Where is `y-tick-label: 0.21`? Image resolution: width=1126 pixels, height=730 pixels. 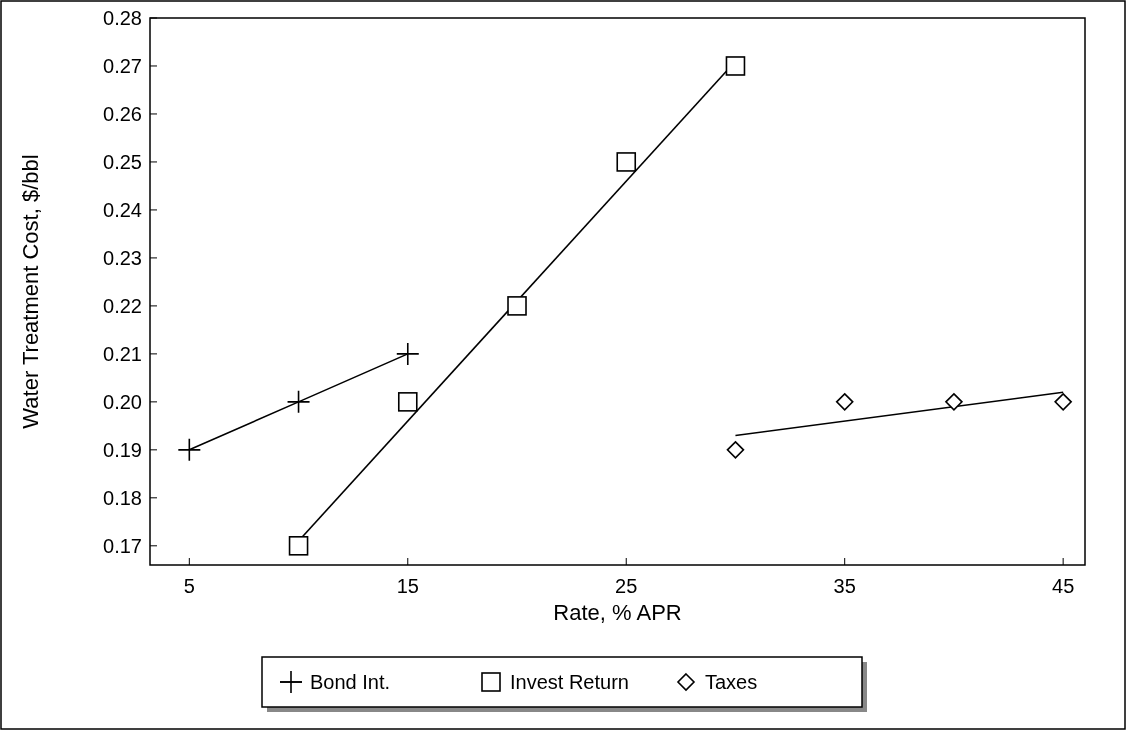
y-tick-label: 0.21 is located at coordinates (122, 353).